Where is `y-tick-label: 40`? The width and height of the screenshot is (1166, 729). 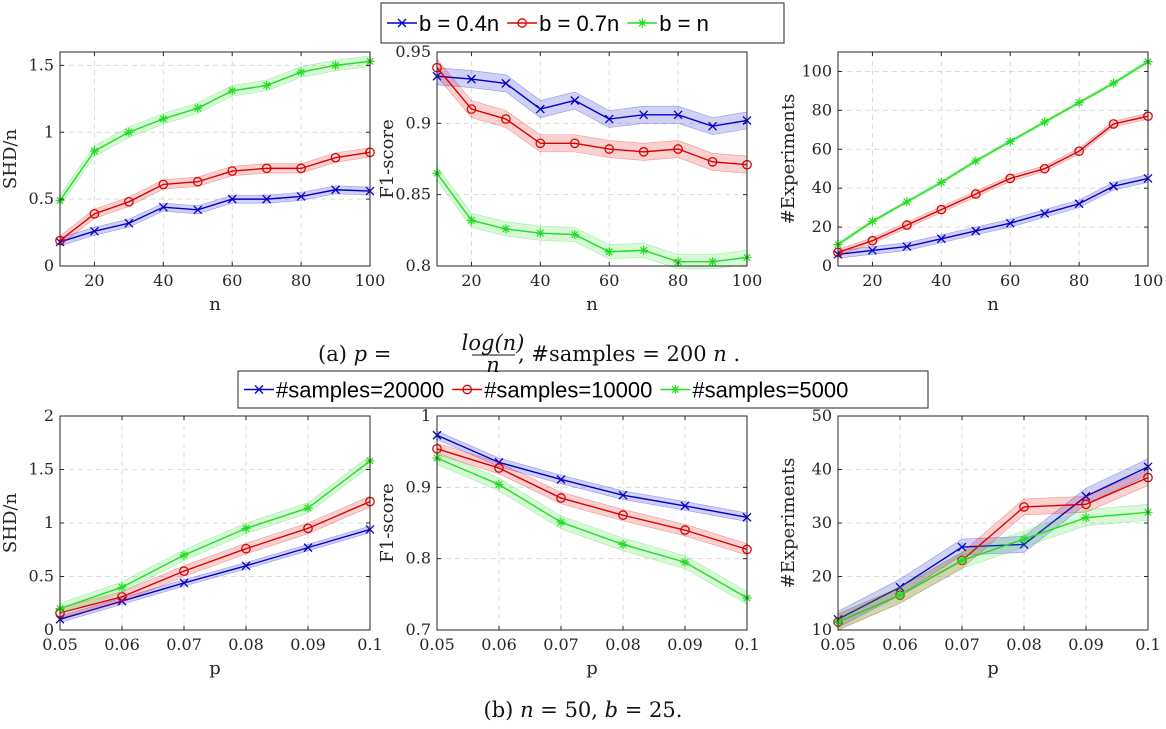
y-tick-label: 40 is located at coordinates (822, 187).